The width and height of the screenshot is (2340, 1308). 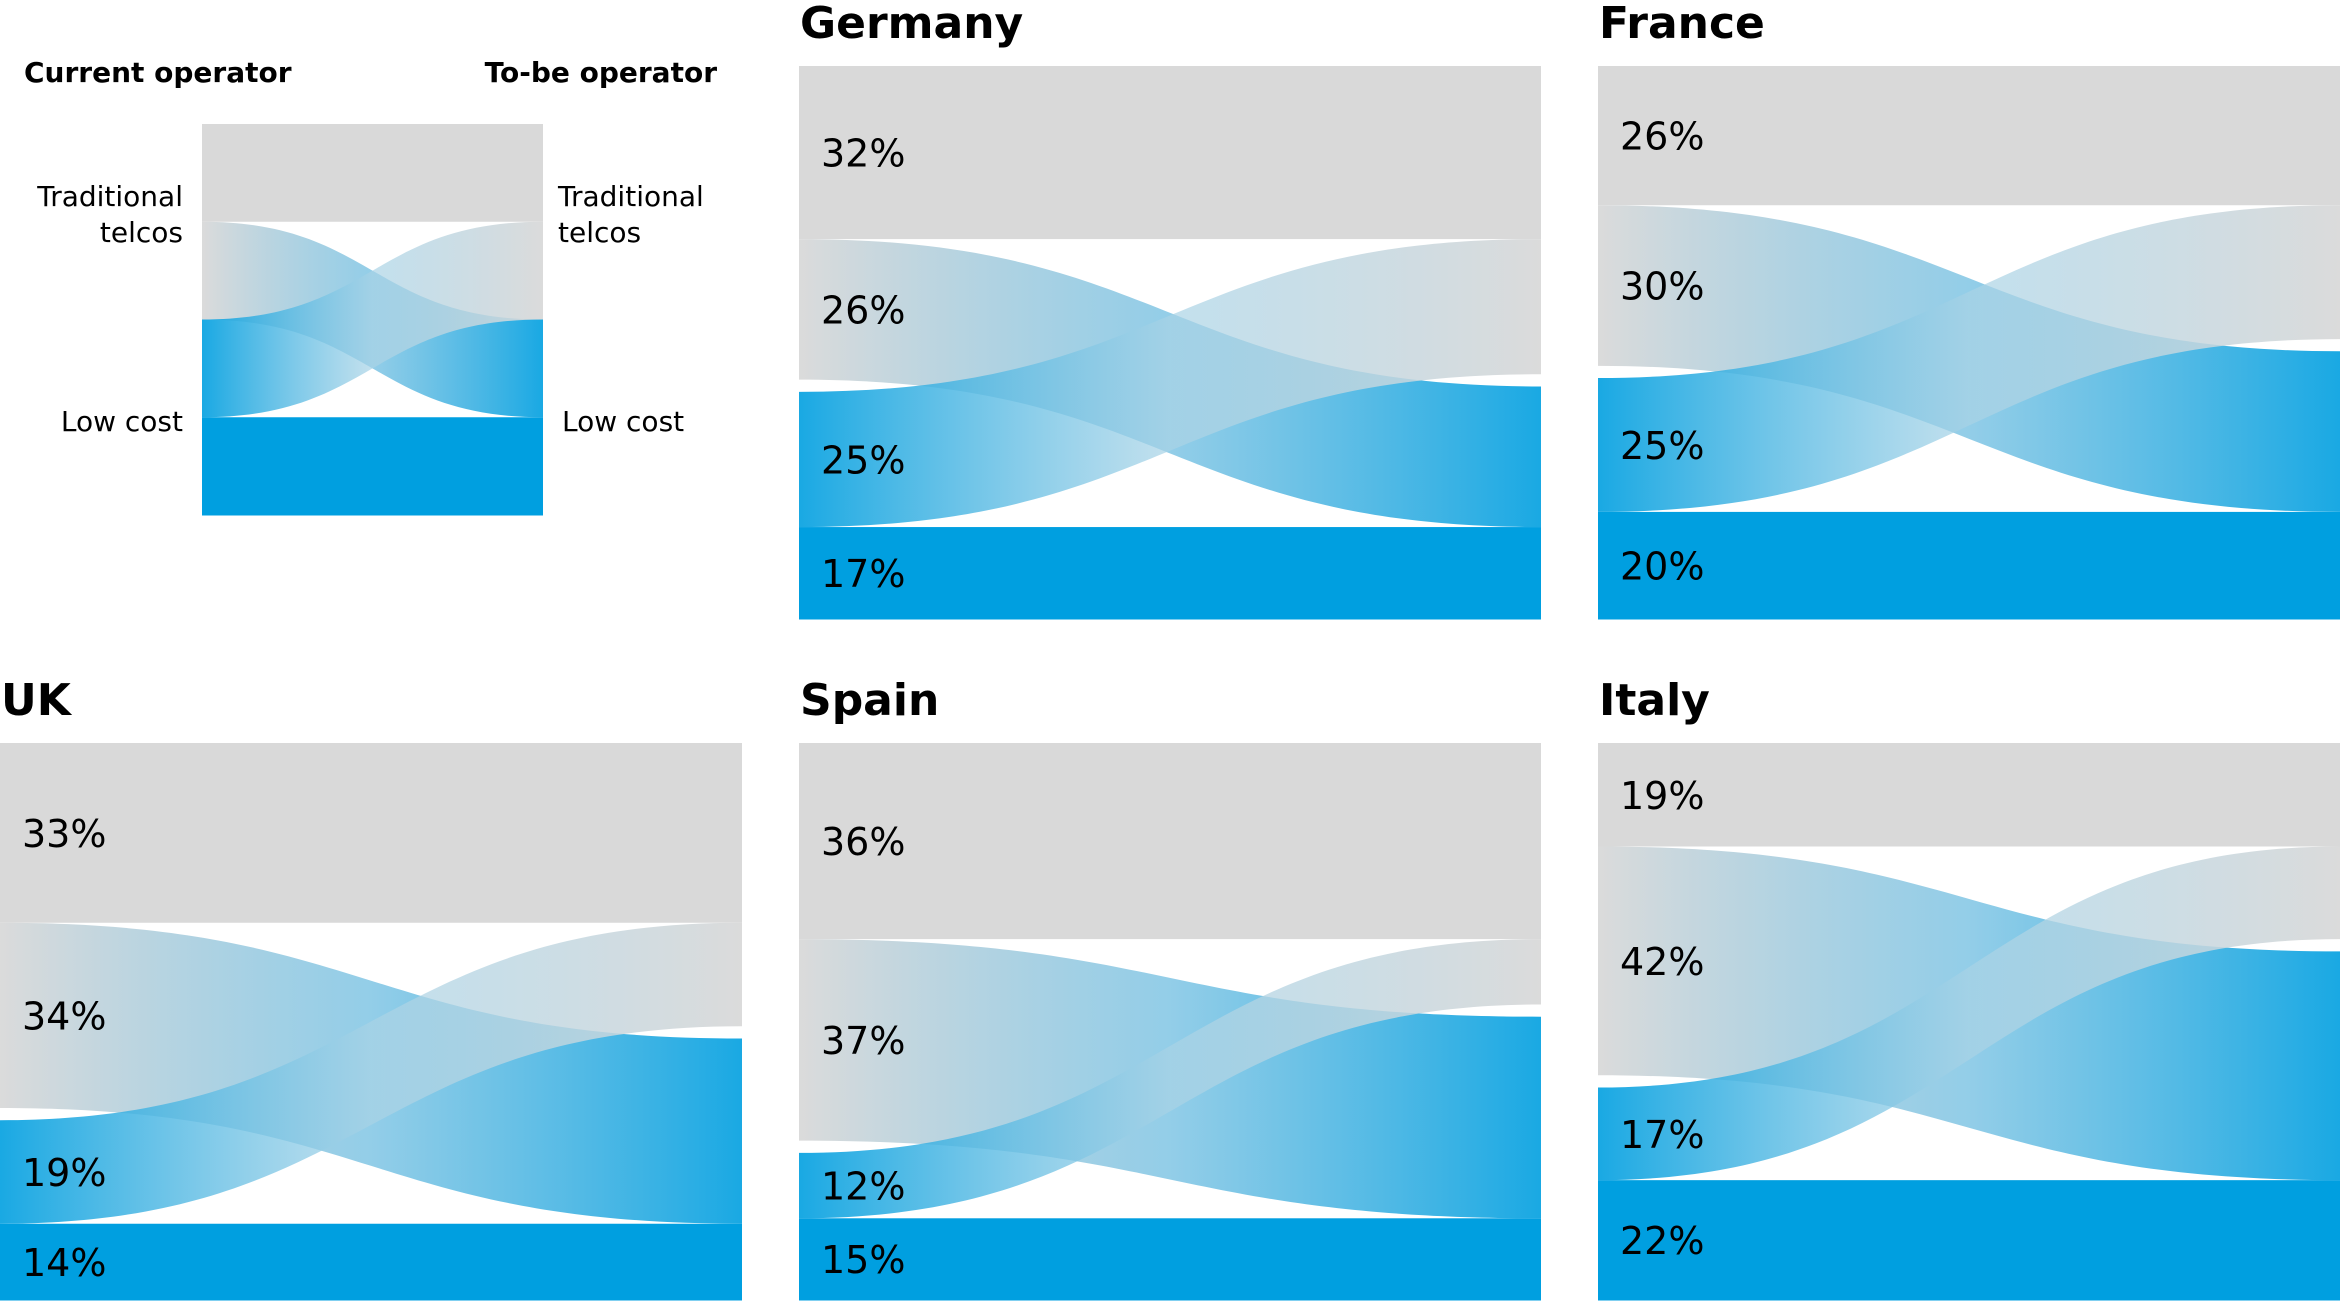 I want to click on legend-right-traditional-2: telcos, so click(x=599, y=232).